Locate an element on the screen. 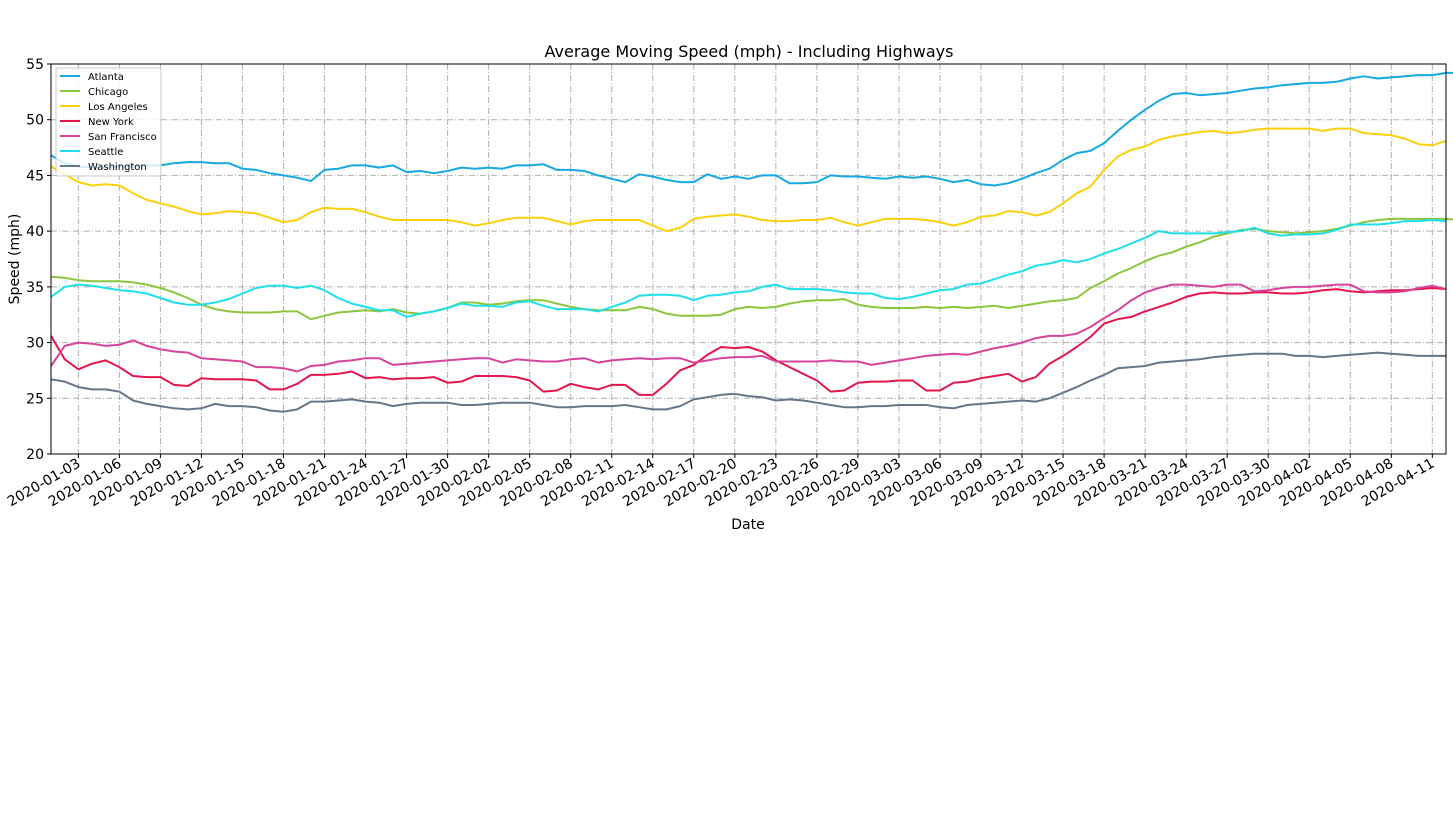  series-line-chicago is located at coordinates (751, 269).